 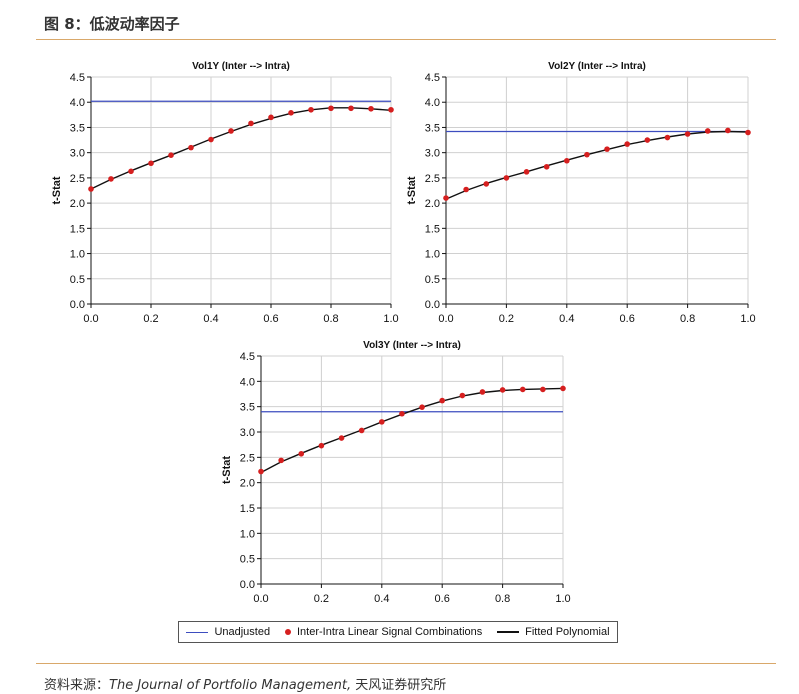 What do you see at coordinates (247, 433) in the screenshot?
I see `chart-3-y-tick-label: 3.0` at bounding box center [247, 433].